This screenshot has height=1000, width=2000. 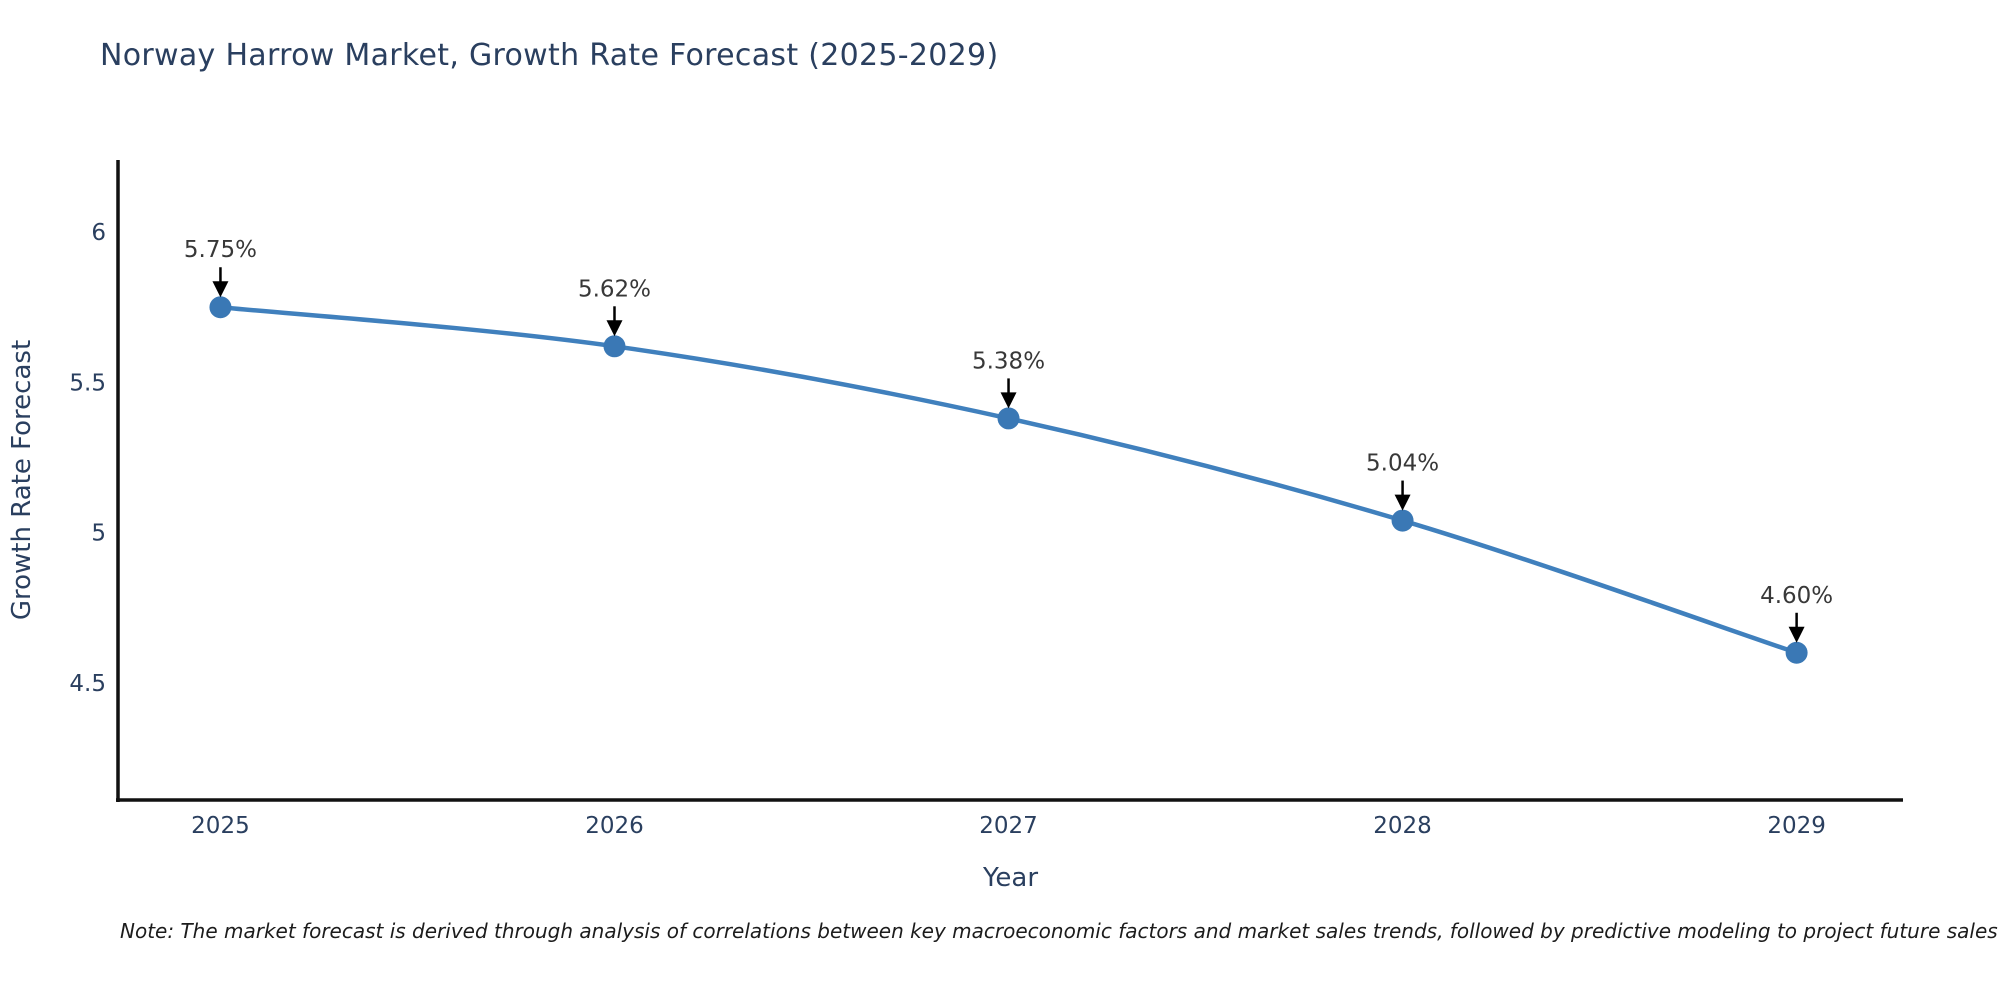 I want to click on y-axis-title: Growth Rate Forecast, so click(x=22, y=480).